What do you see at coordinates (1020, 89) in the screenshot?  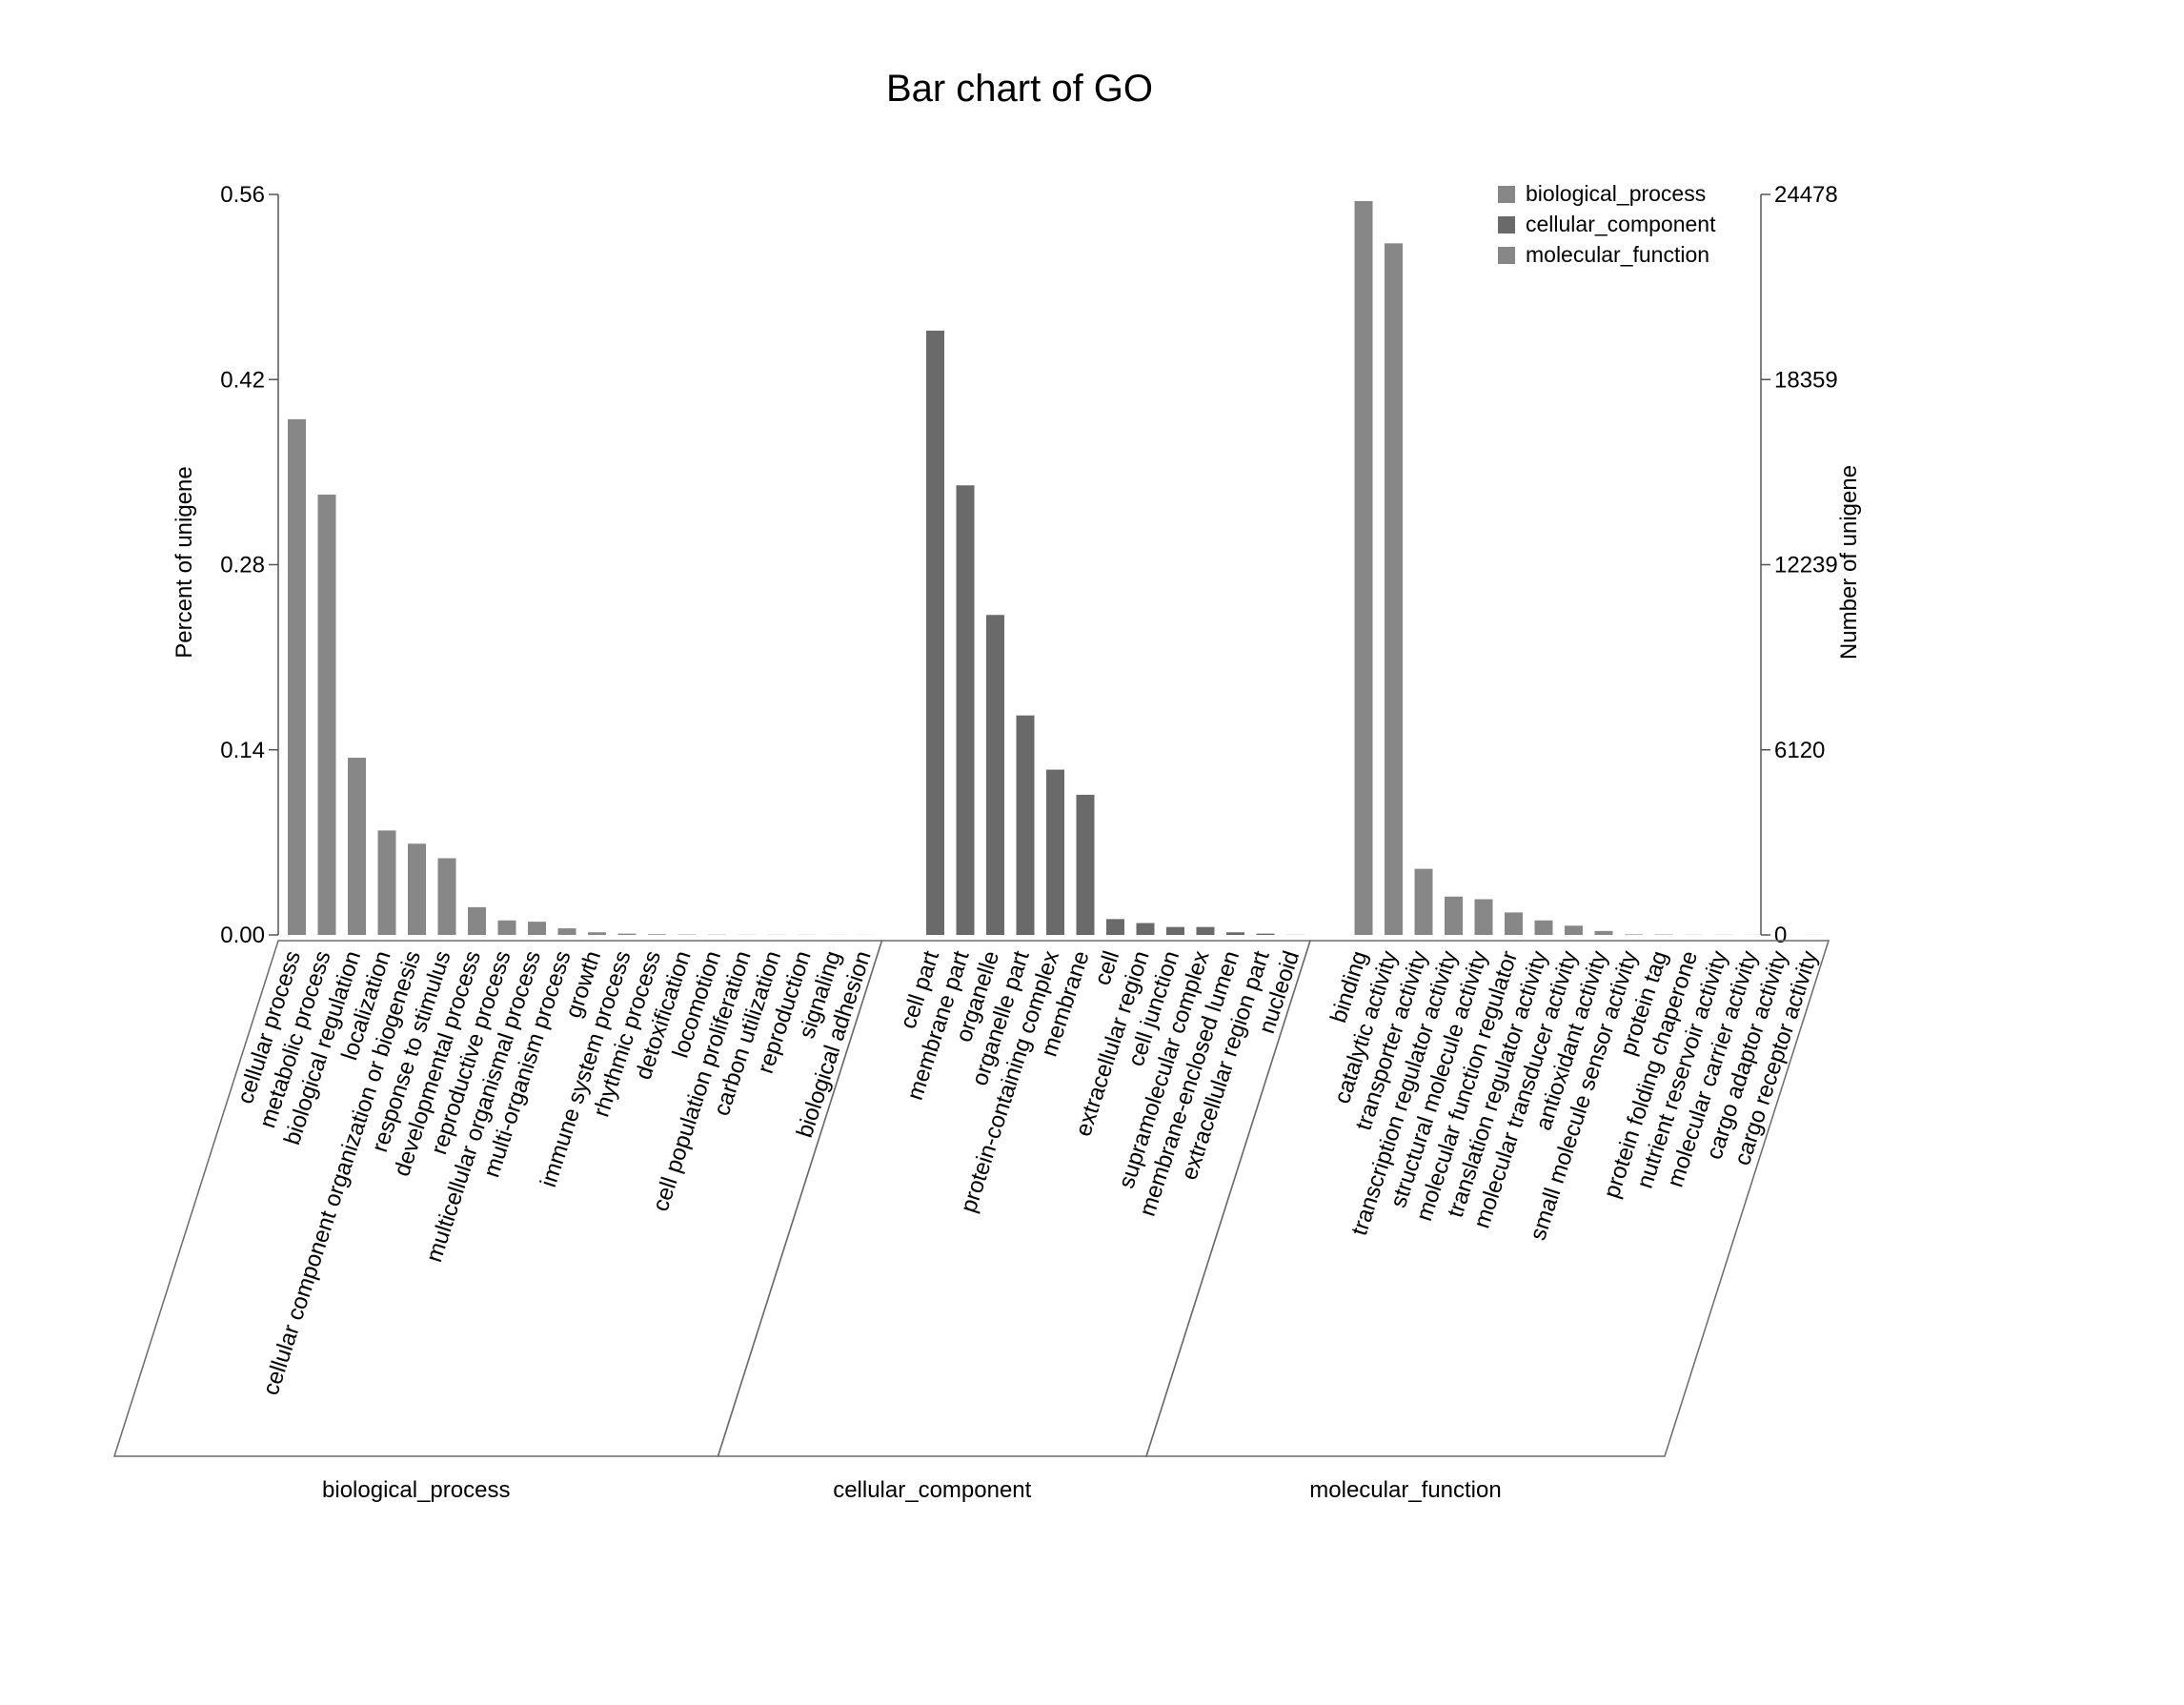 I see `chart-title: Bar chart of GO` at bounding box center [1020, 89].